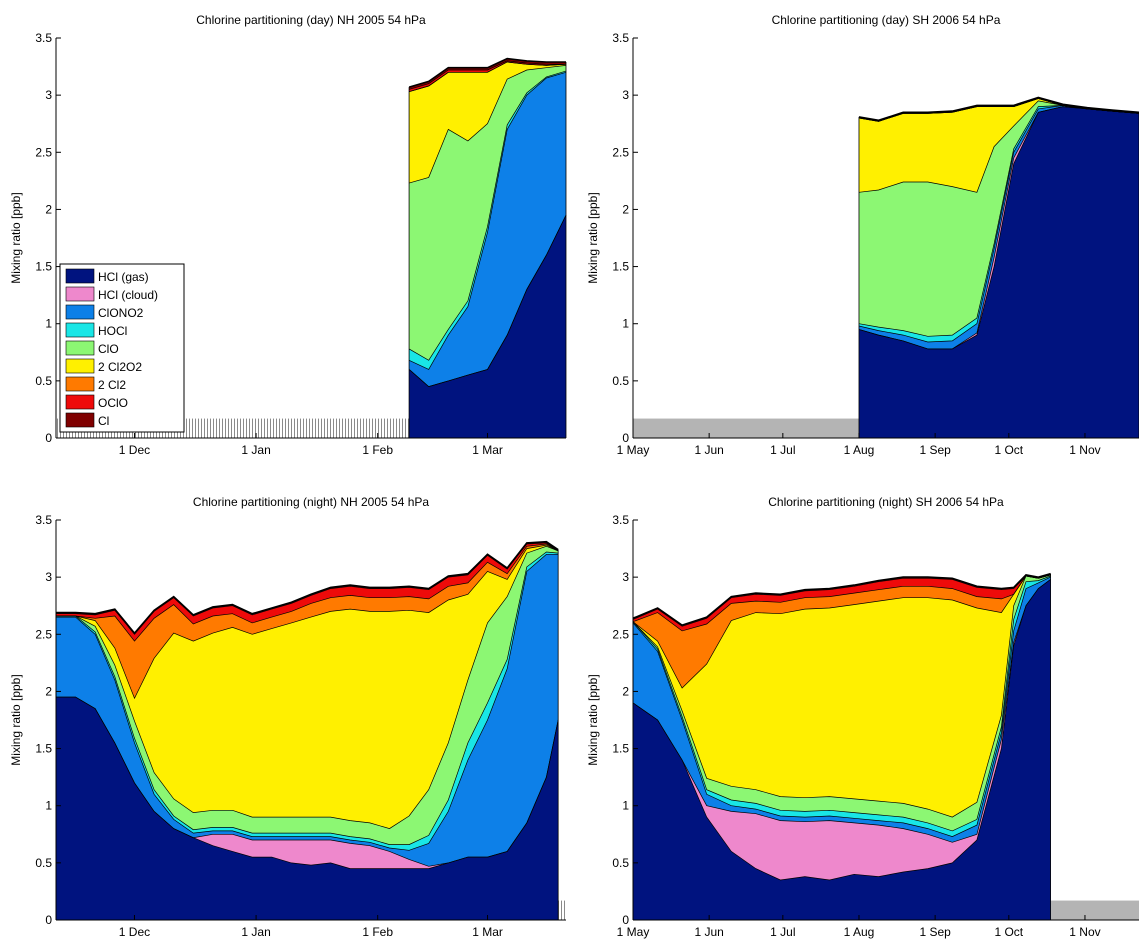 The height and width of the screenshot is (943, 1139). What do you see at coordinates (377, 932) in the screenshot?
I see `x-tick-label: 1 Feb` at bounding box center [377, 932].